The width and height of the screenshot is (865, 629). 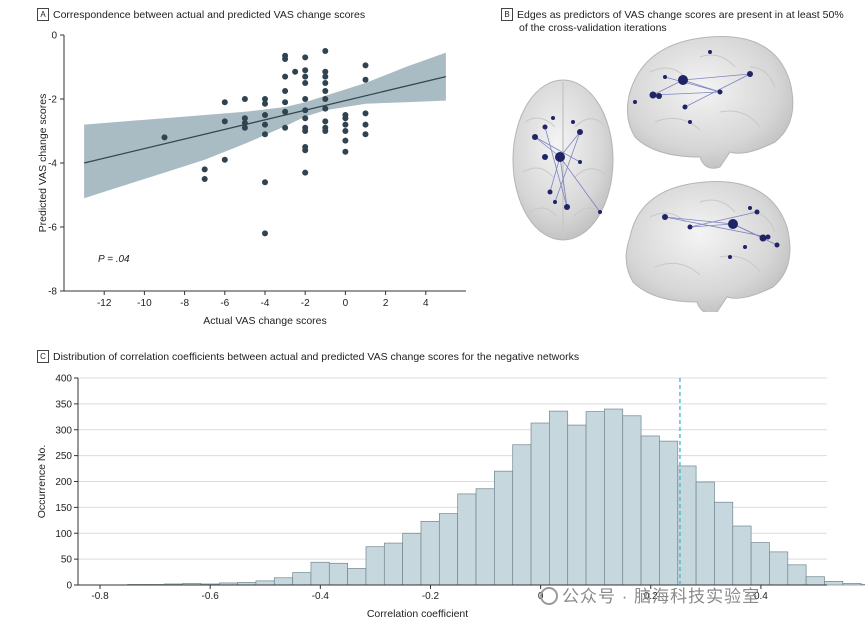 I want to click on scatter-p-value: P = .04, so click(x=114, y=259).